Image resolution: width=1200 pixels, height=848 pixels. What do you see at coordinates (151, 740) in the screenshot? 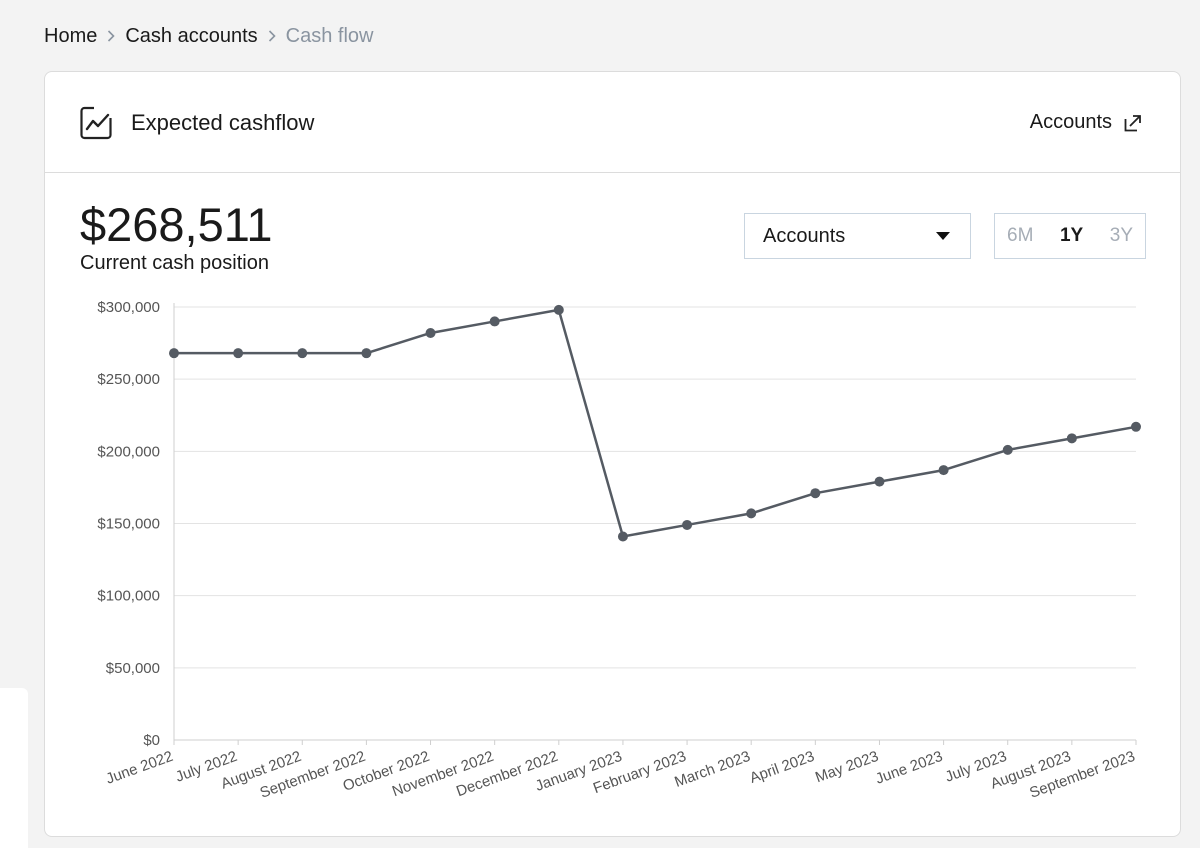
I see `y-tick-label: $0` at bounding box center [151, 740].